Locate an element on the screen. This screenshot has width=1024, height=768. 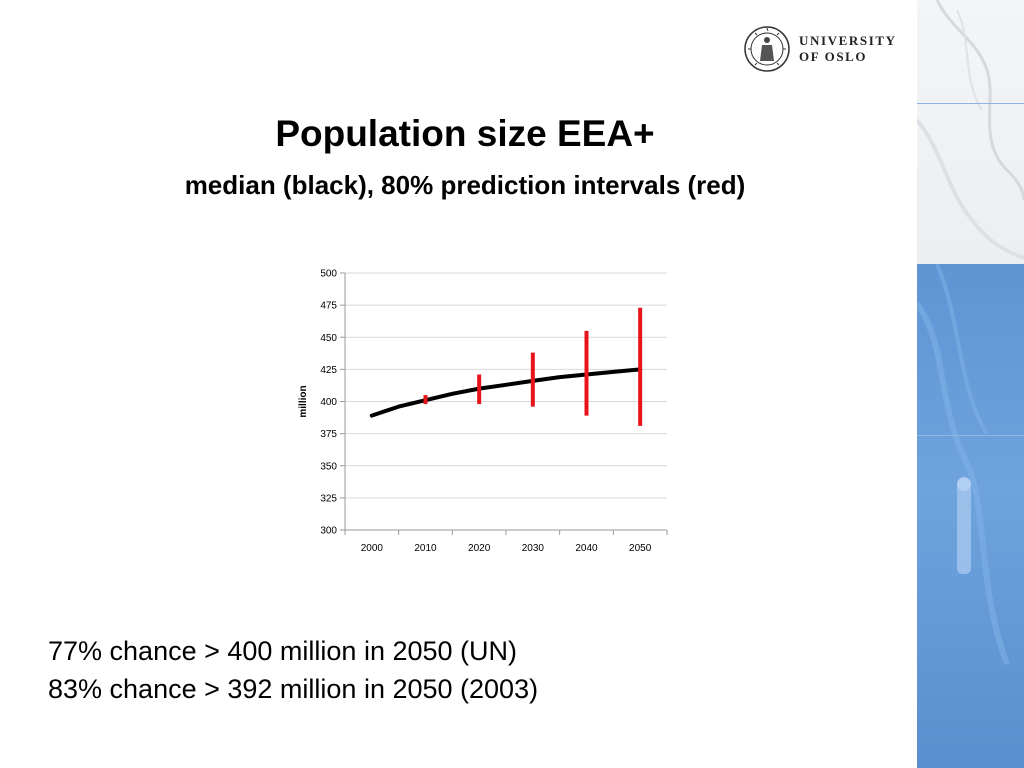
statue-background-bottom is located at coordinates (970, 515).